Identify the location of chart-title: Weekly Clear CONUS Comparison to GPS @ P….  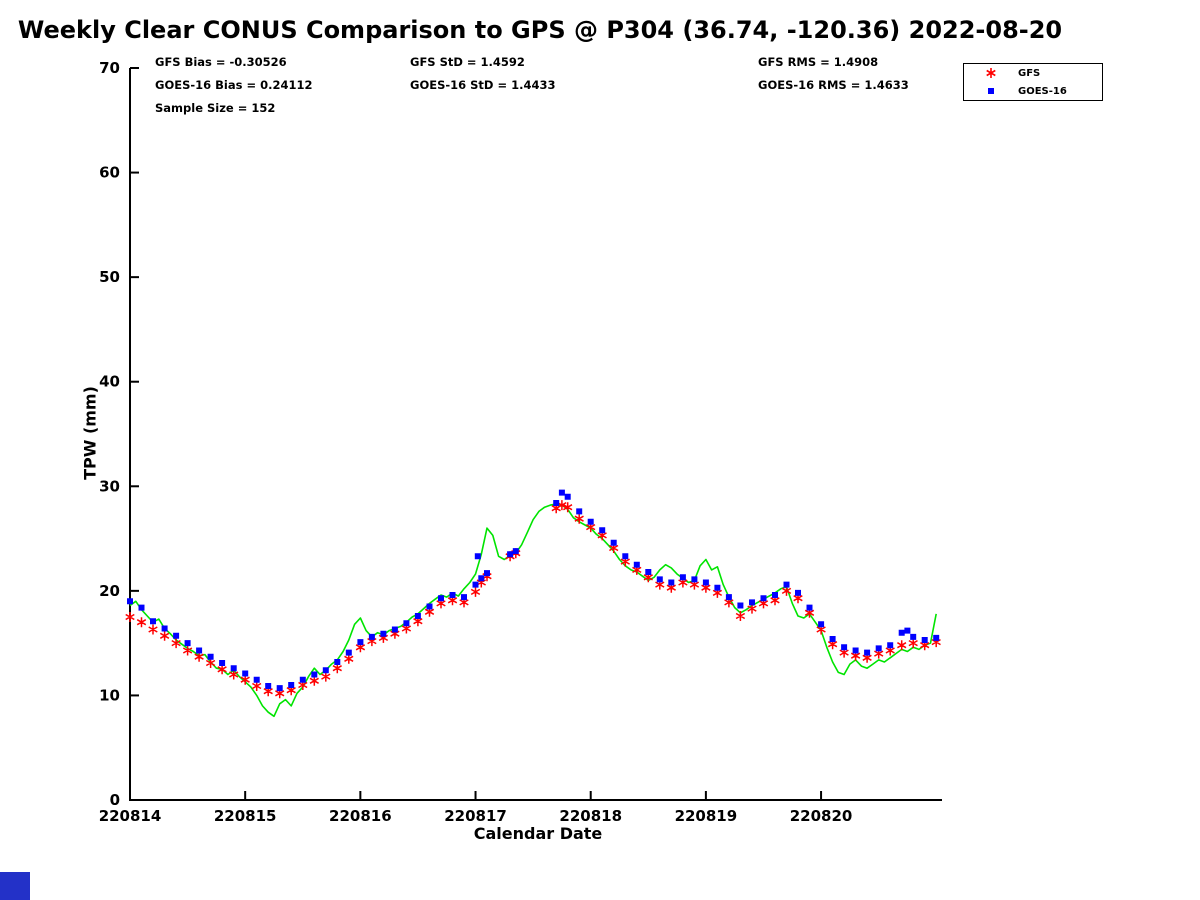
(540, 30).